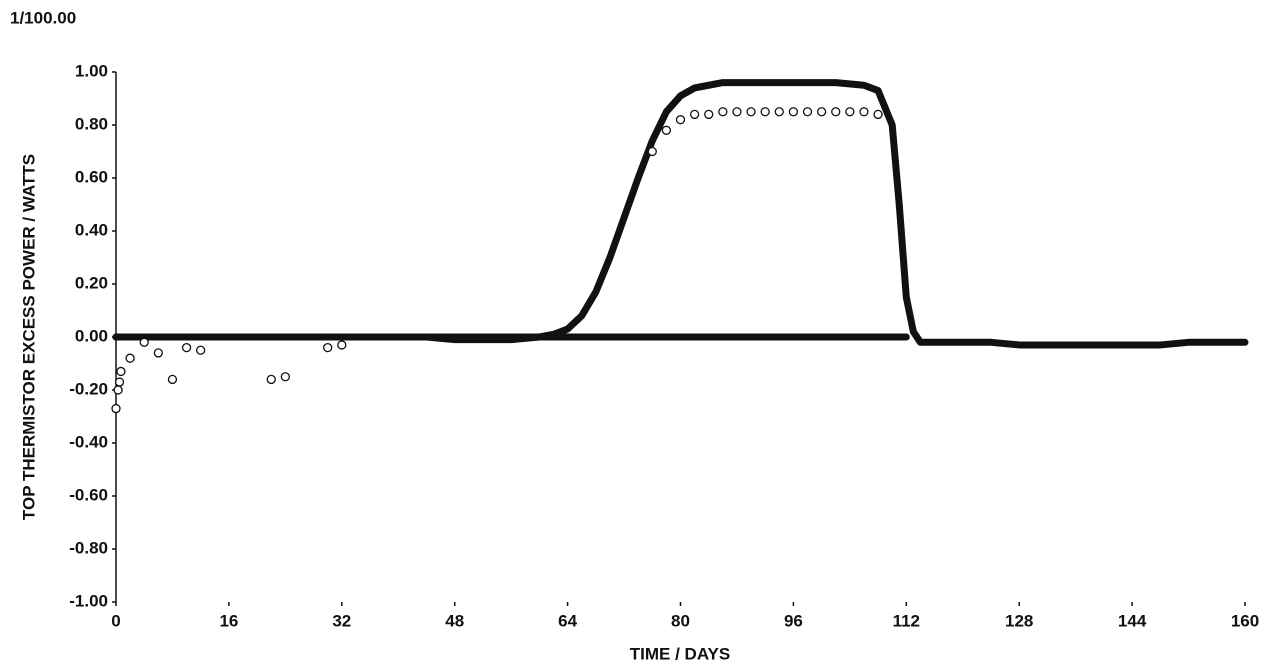 The width and height of the screenshot is (1273, 669). I want to click on x-tick-label: 32, so click(341, 620).